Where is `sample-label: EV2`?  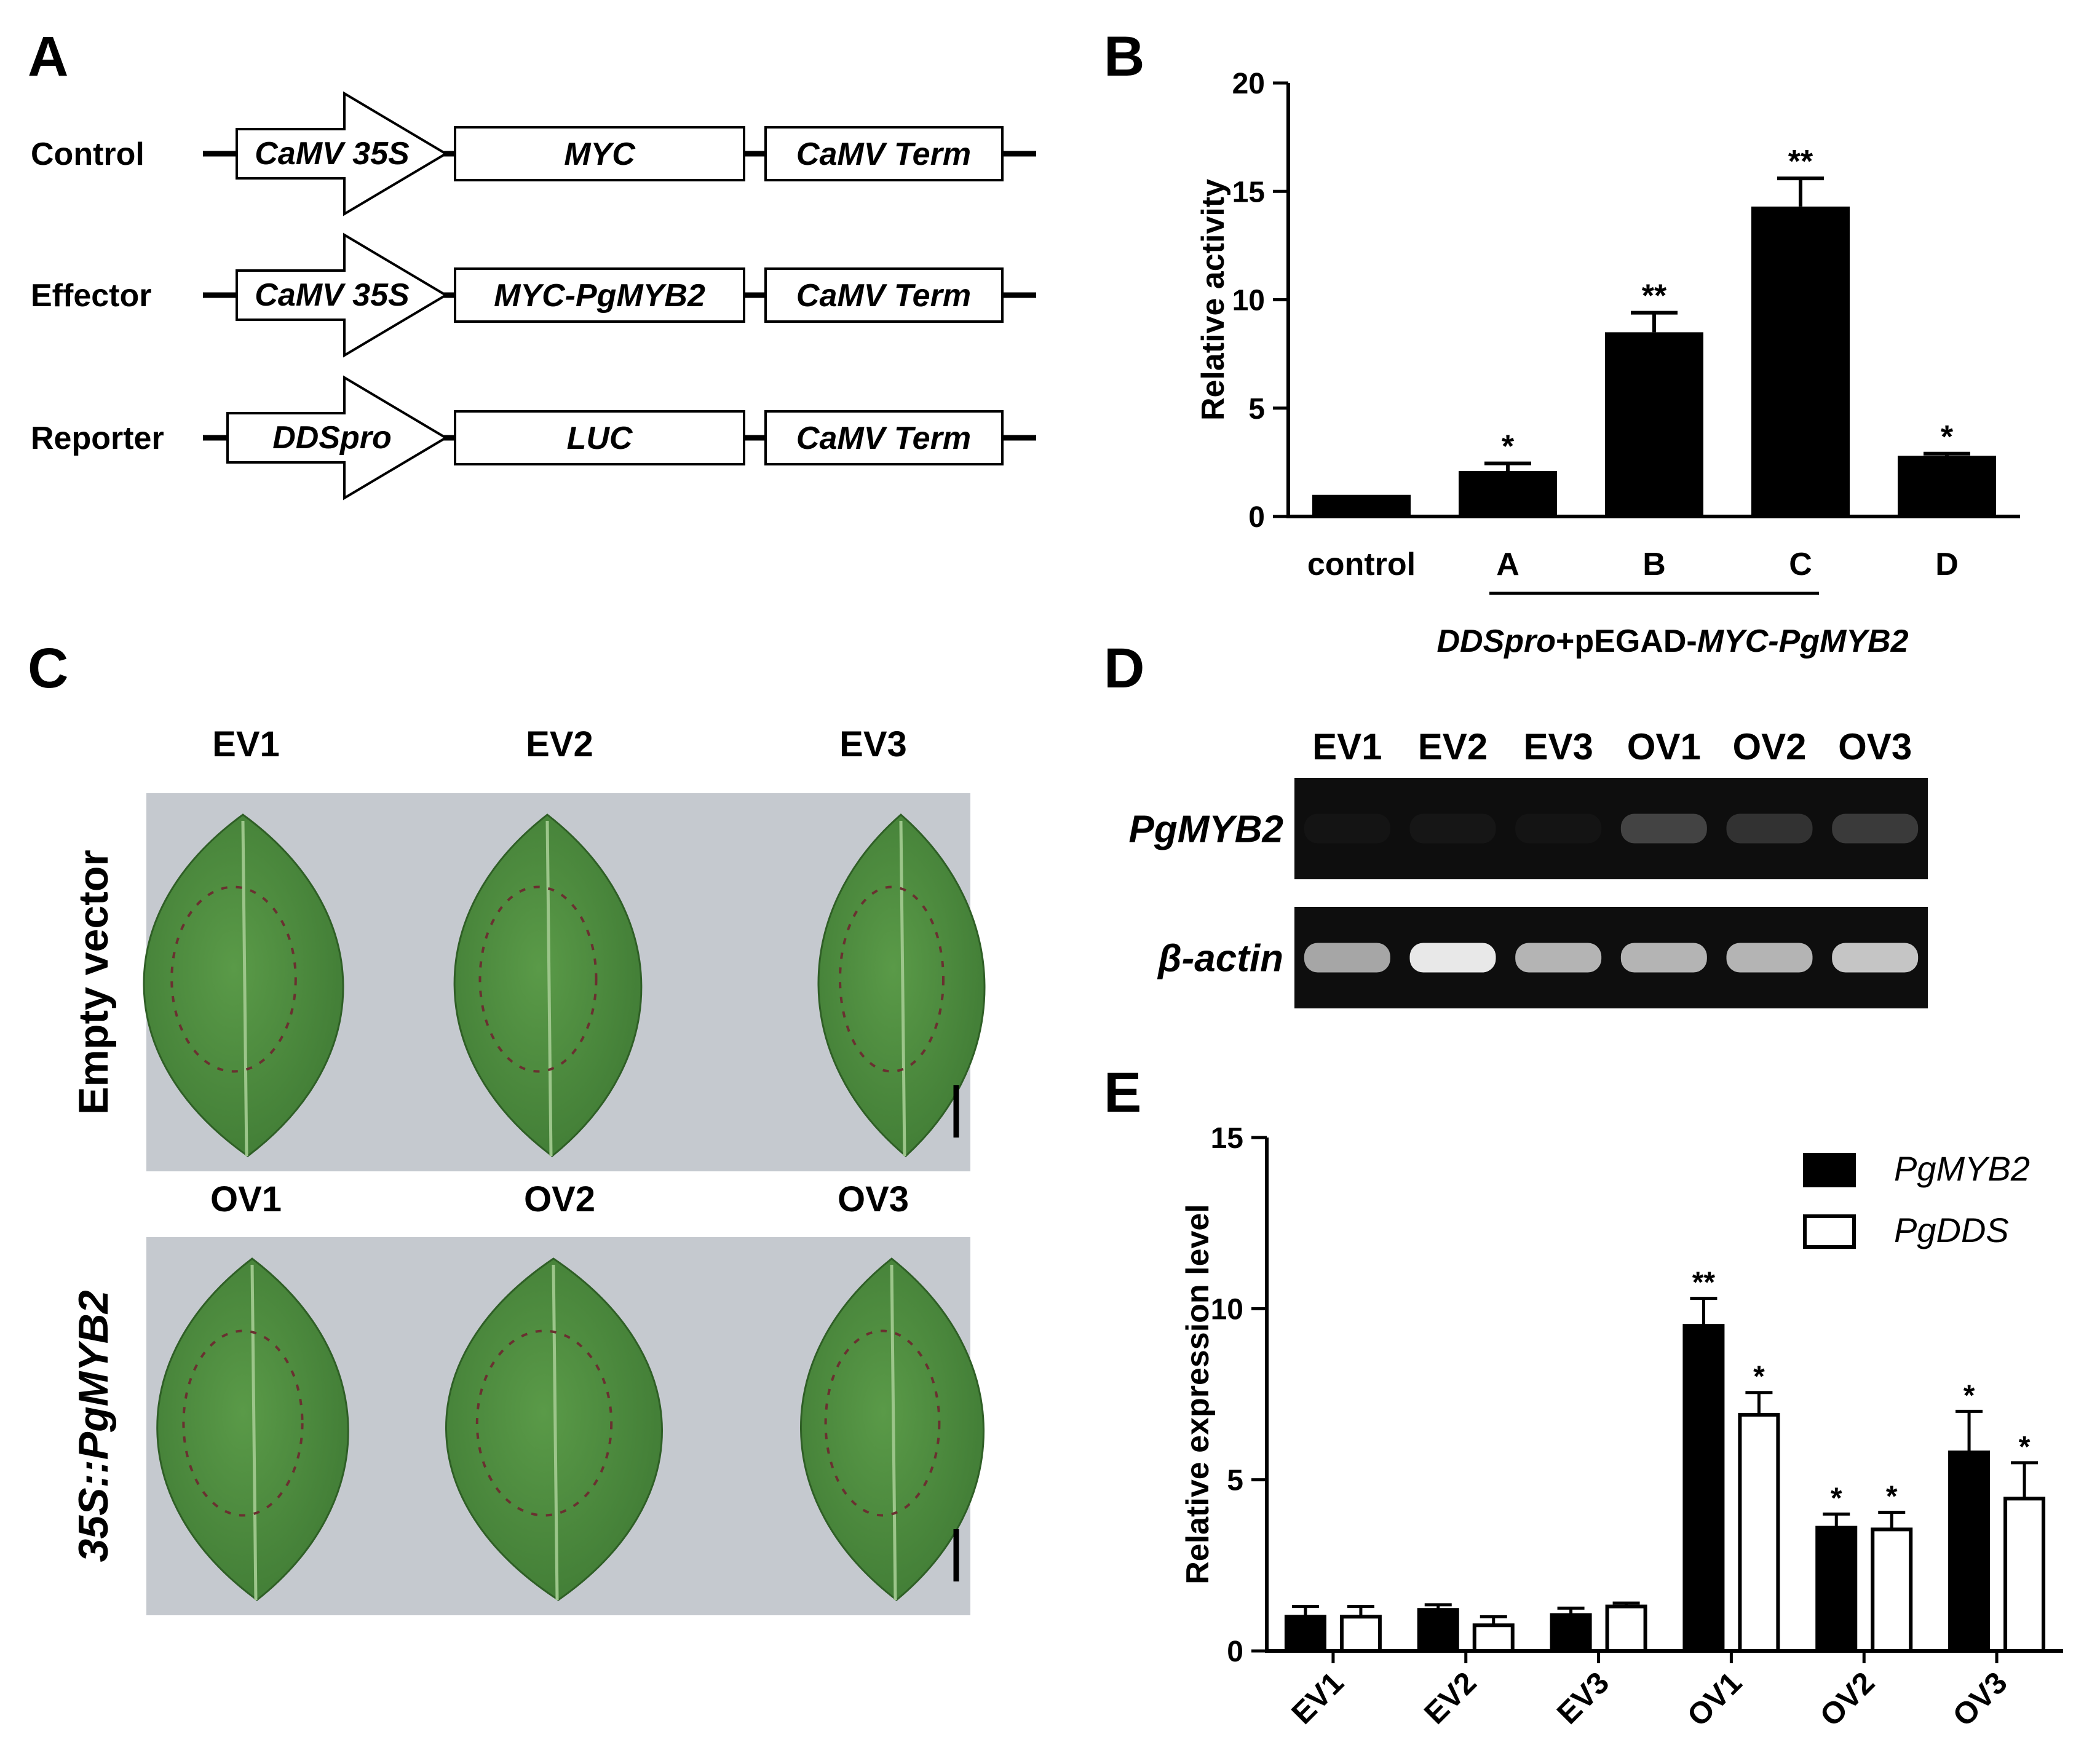 sample-label: EV2 is located at coordinates (559, 744).